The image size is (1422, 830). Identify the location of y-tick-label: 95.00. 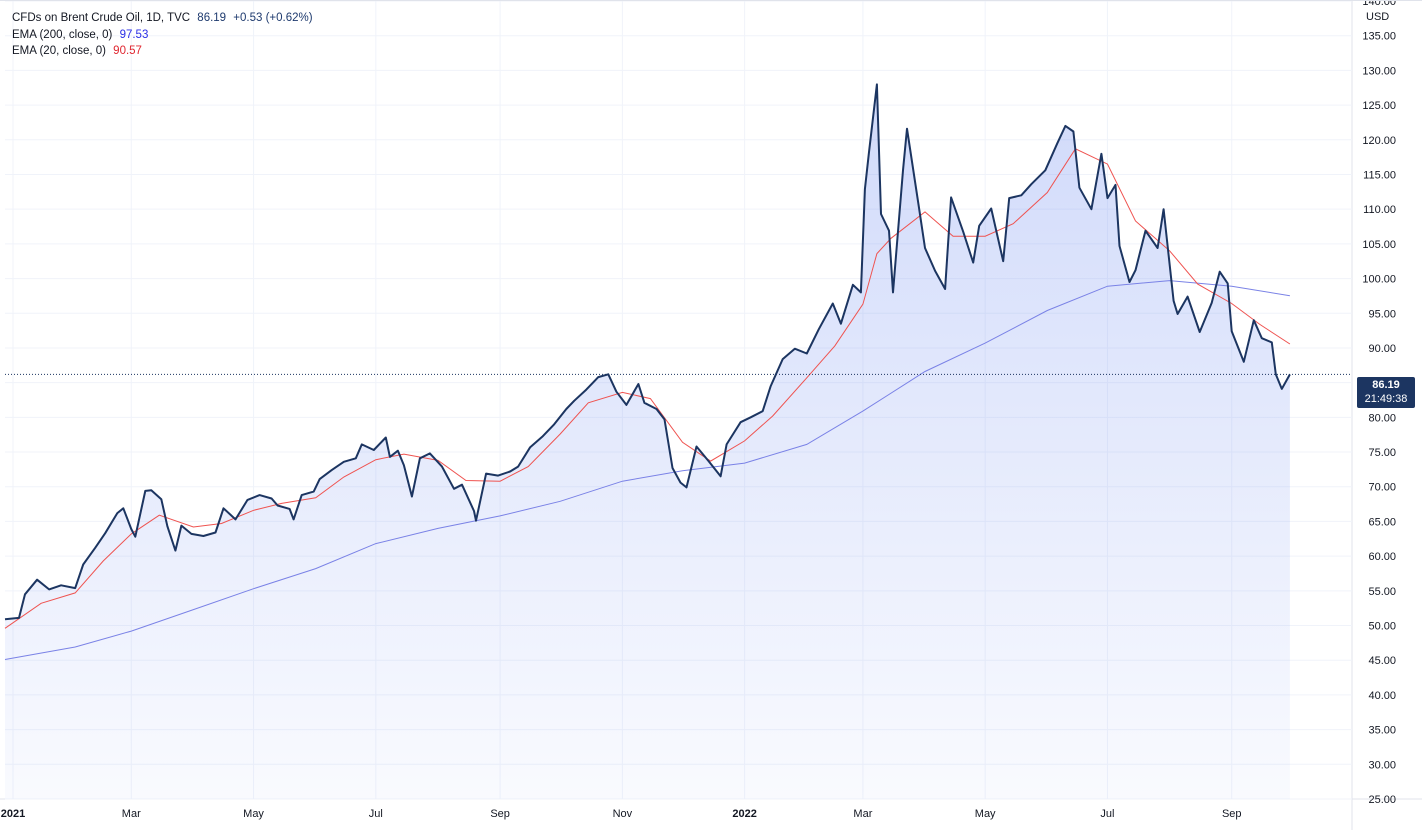
(1382, 314).